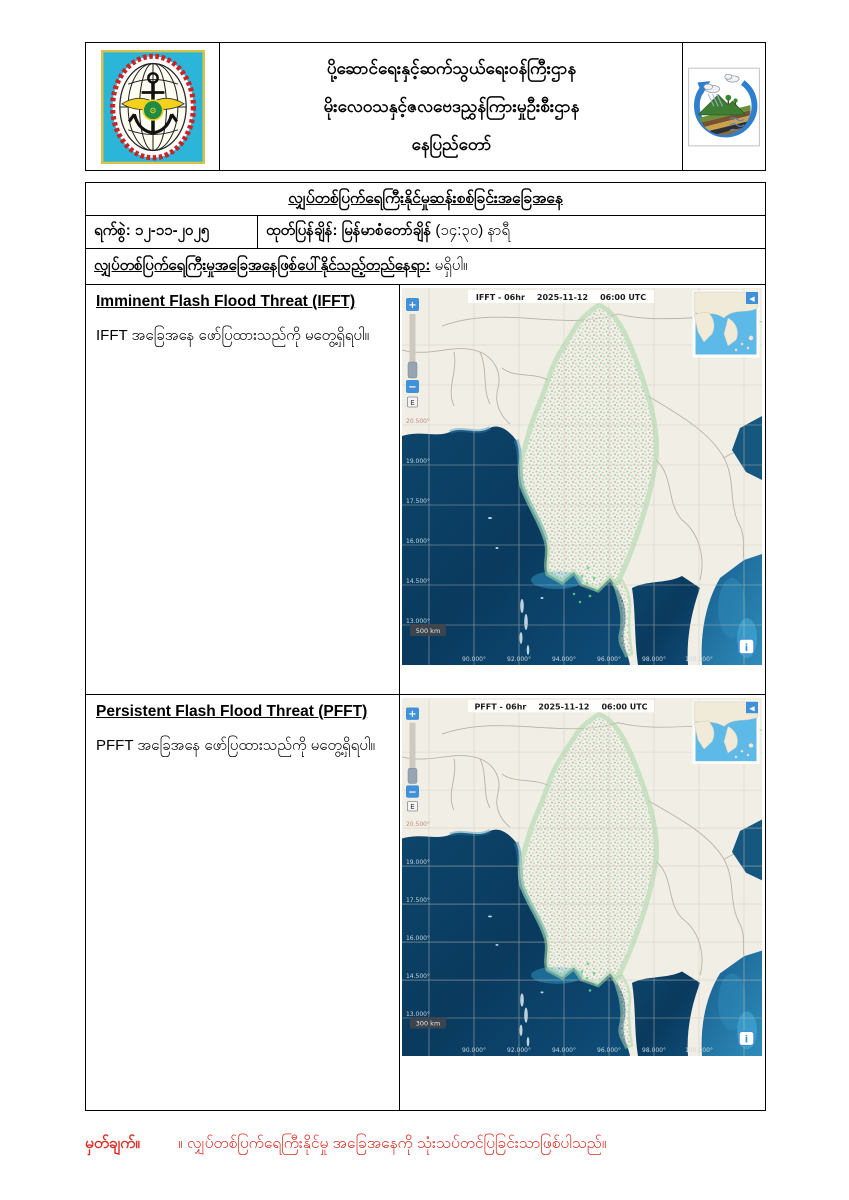 The width and height of the screenshot is (849, 1200). Describe the element at coordinates (472, 230) in the screenshot. I see `issued-value: (၁၄:၃၀) နာရီ` at that location.